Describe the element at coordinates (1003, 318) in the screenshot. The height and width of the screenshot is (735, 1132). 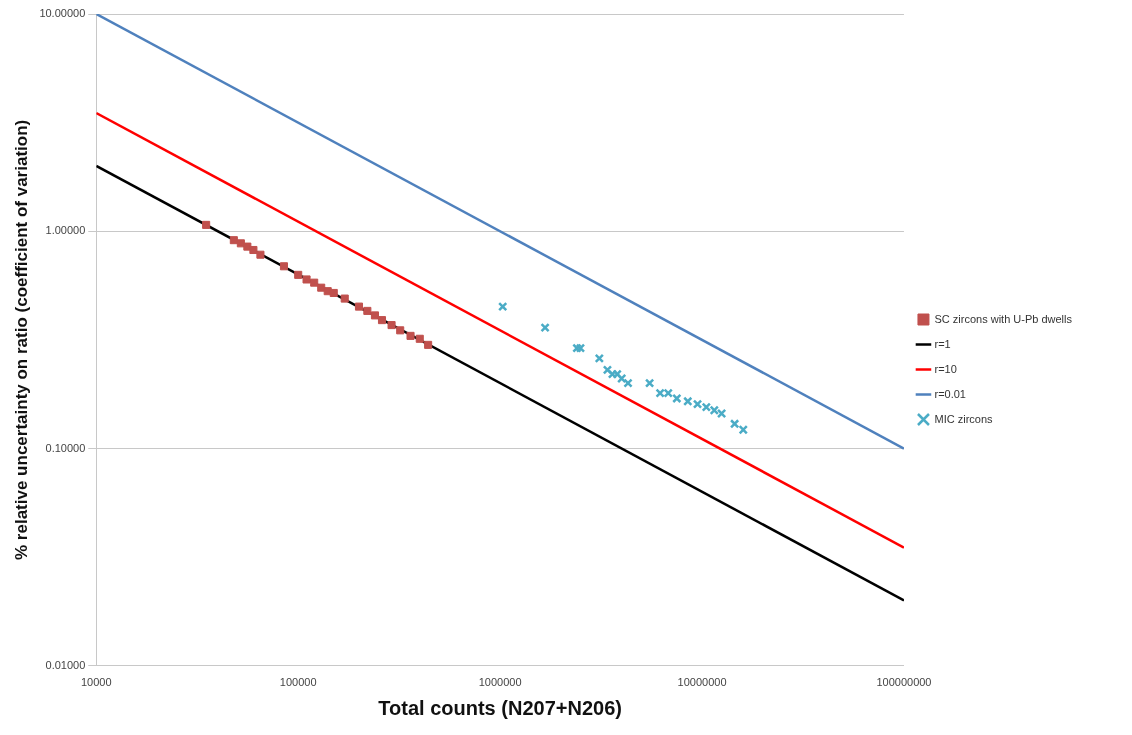
I see `legend-label: SC zircons with U-Pb dwells` at that location.